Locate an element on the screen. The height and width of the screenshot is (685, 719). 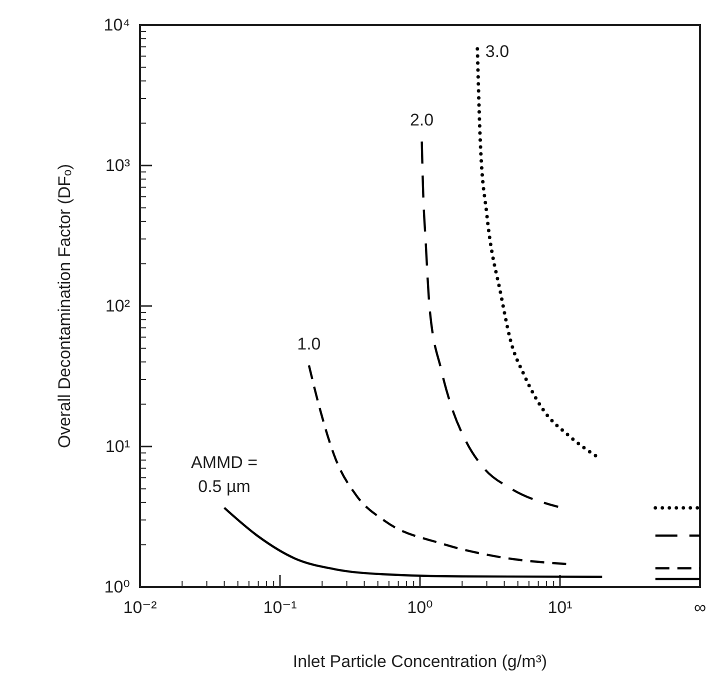
x-tick-label: 10⁻¹ is located at coordinates (280, 608).